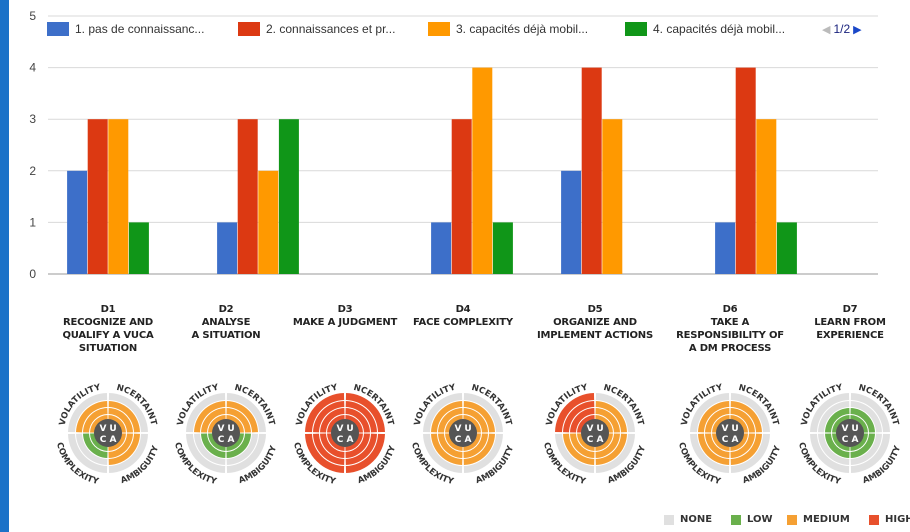 The image size is (910, 532). I want to click on radial-center, so click(226, 433).